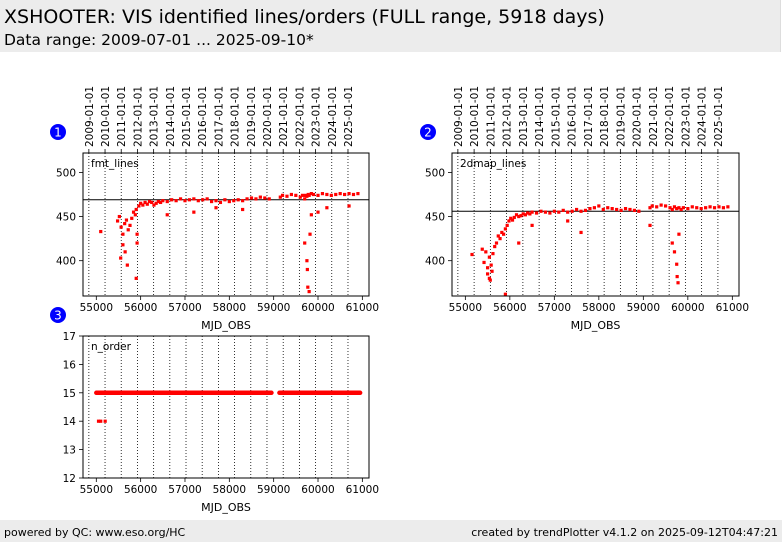 The width and height of the screenshot is (782, 542). I want to click on data-range-subtitle: Data range: 2009-07-01 ... 2025-09-10*, so click(159, 40).